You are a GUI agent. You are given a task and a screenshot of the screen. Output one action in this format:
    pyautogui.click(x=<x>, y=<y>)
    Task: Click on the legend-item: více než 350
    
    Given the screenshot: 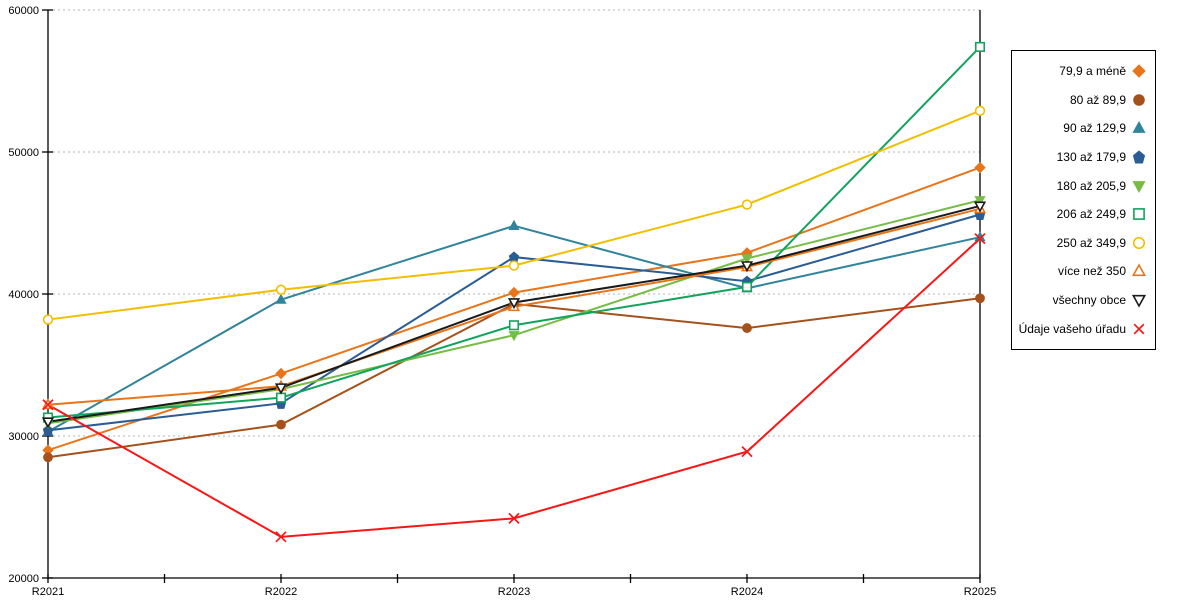 What is the action you would take?
    pyautogui.click(x=1080, y=271)
    